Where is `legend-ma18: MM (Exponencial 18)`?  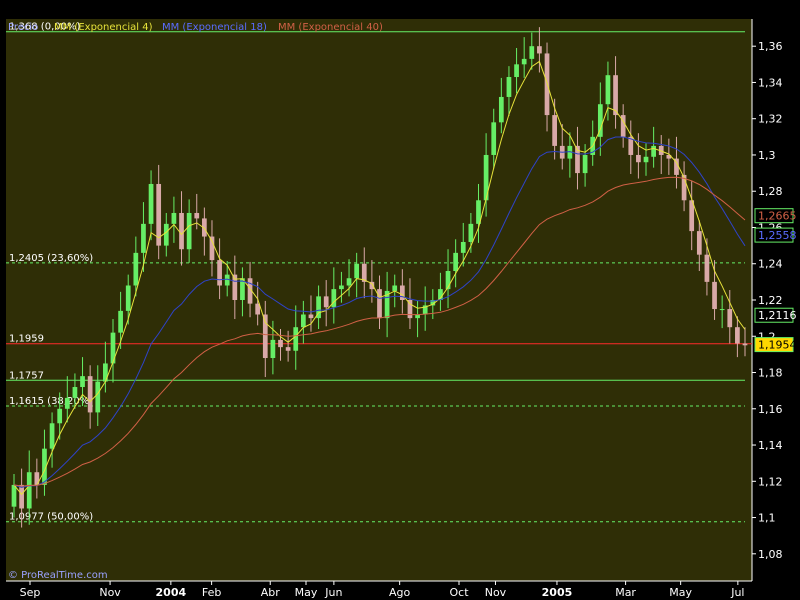 legend-ma18: MM (Exponencial 18) is located at coordinates (214, 27).